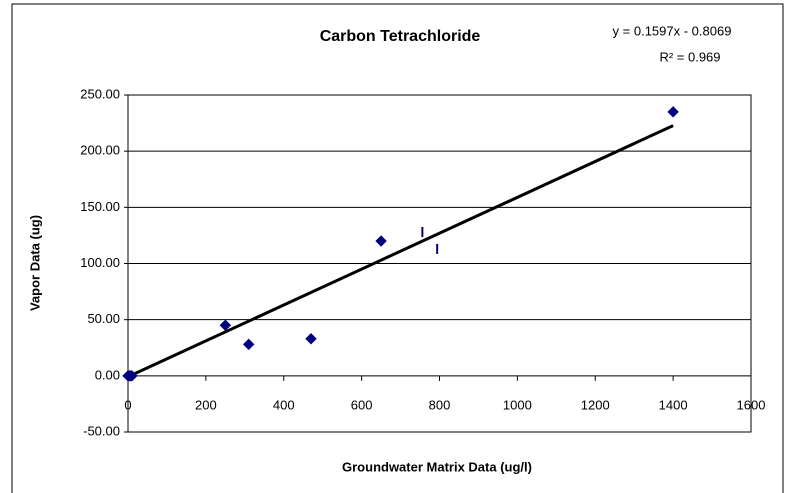 This screenshot has height=493, width=794. I want to click on y-tick-label: 50.00, so click(103, 318).